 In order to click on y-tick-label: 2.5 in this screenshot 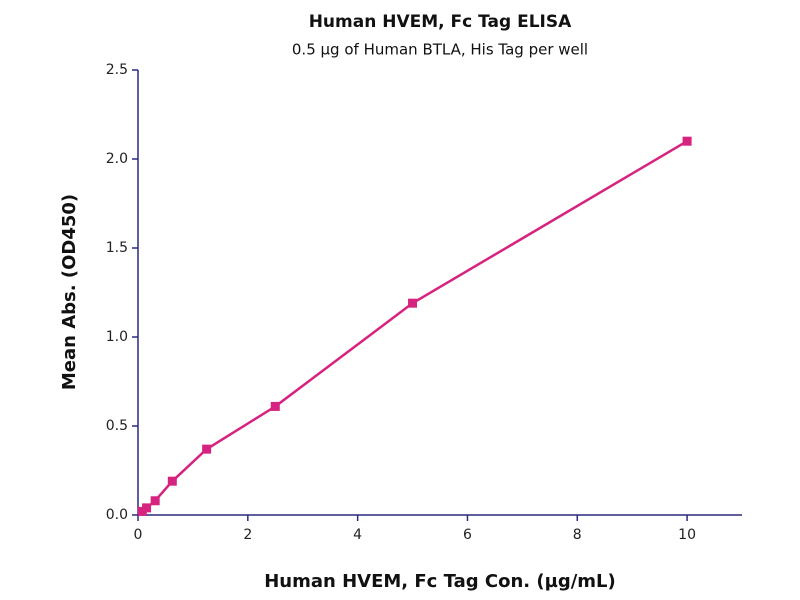, I will do `click(117, 70)`.